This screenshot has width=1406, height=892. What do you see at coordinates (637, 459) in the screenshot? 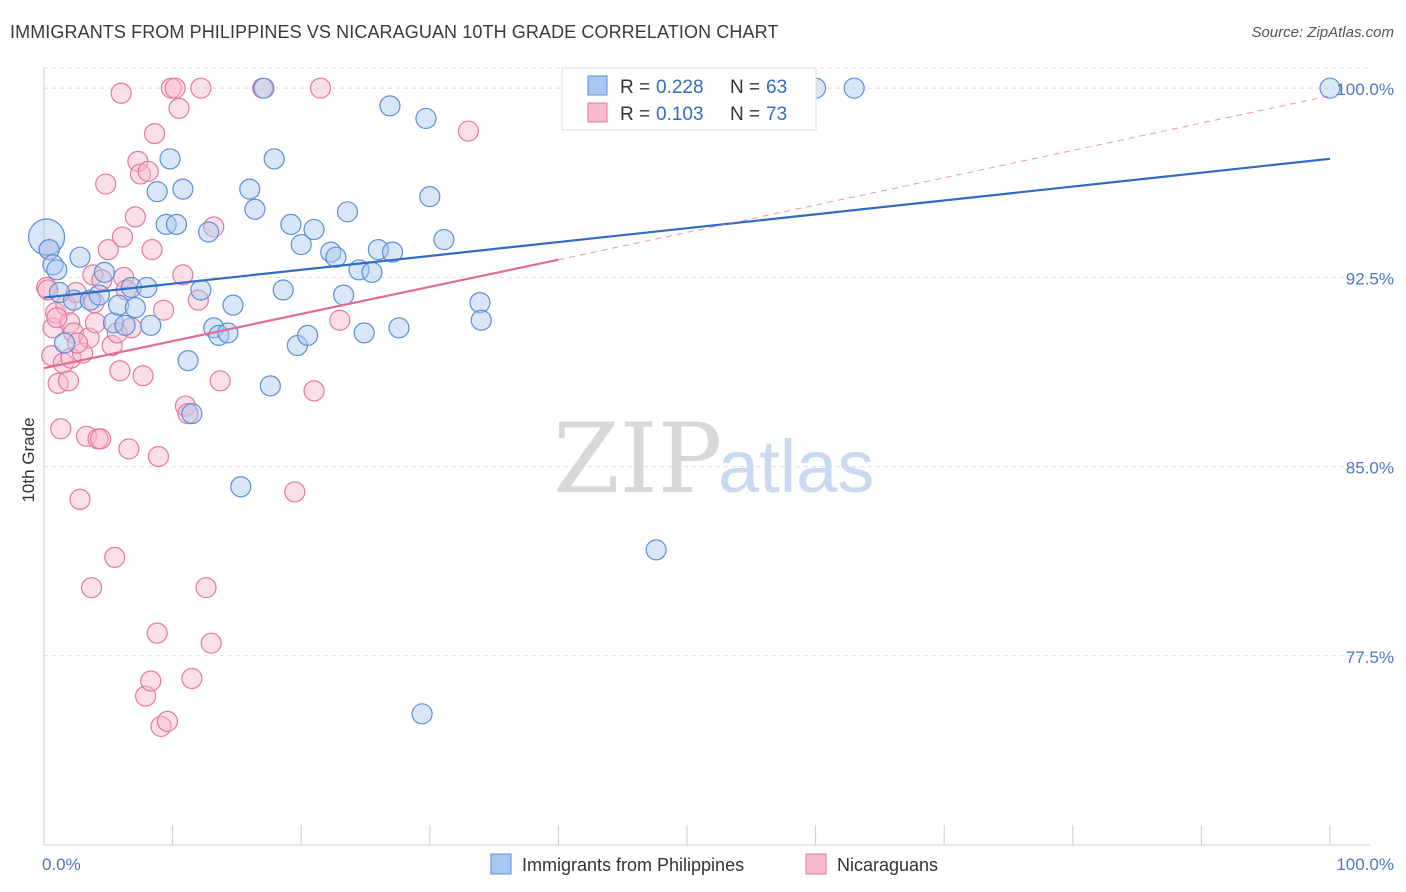
I see `watermark-zip: ZIP` at bounding box center [637, 459].